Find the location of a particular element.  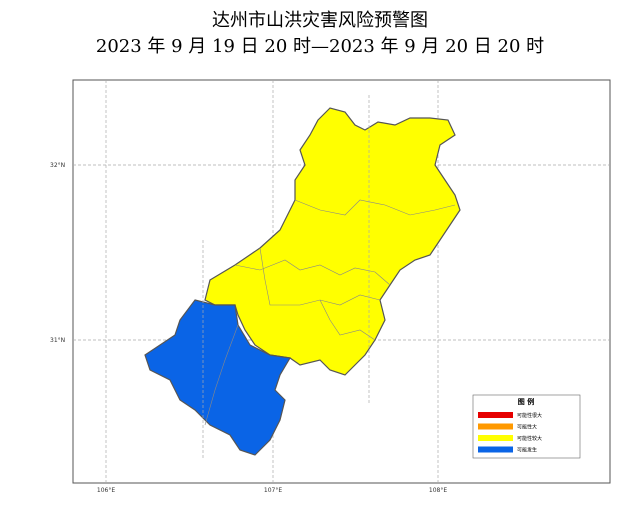

map-title: 达州市山洪灾害风险预警图 is located at coordinates (320, 20).